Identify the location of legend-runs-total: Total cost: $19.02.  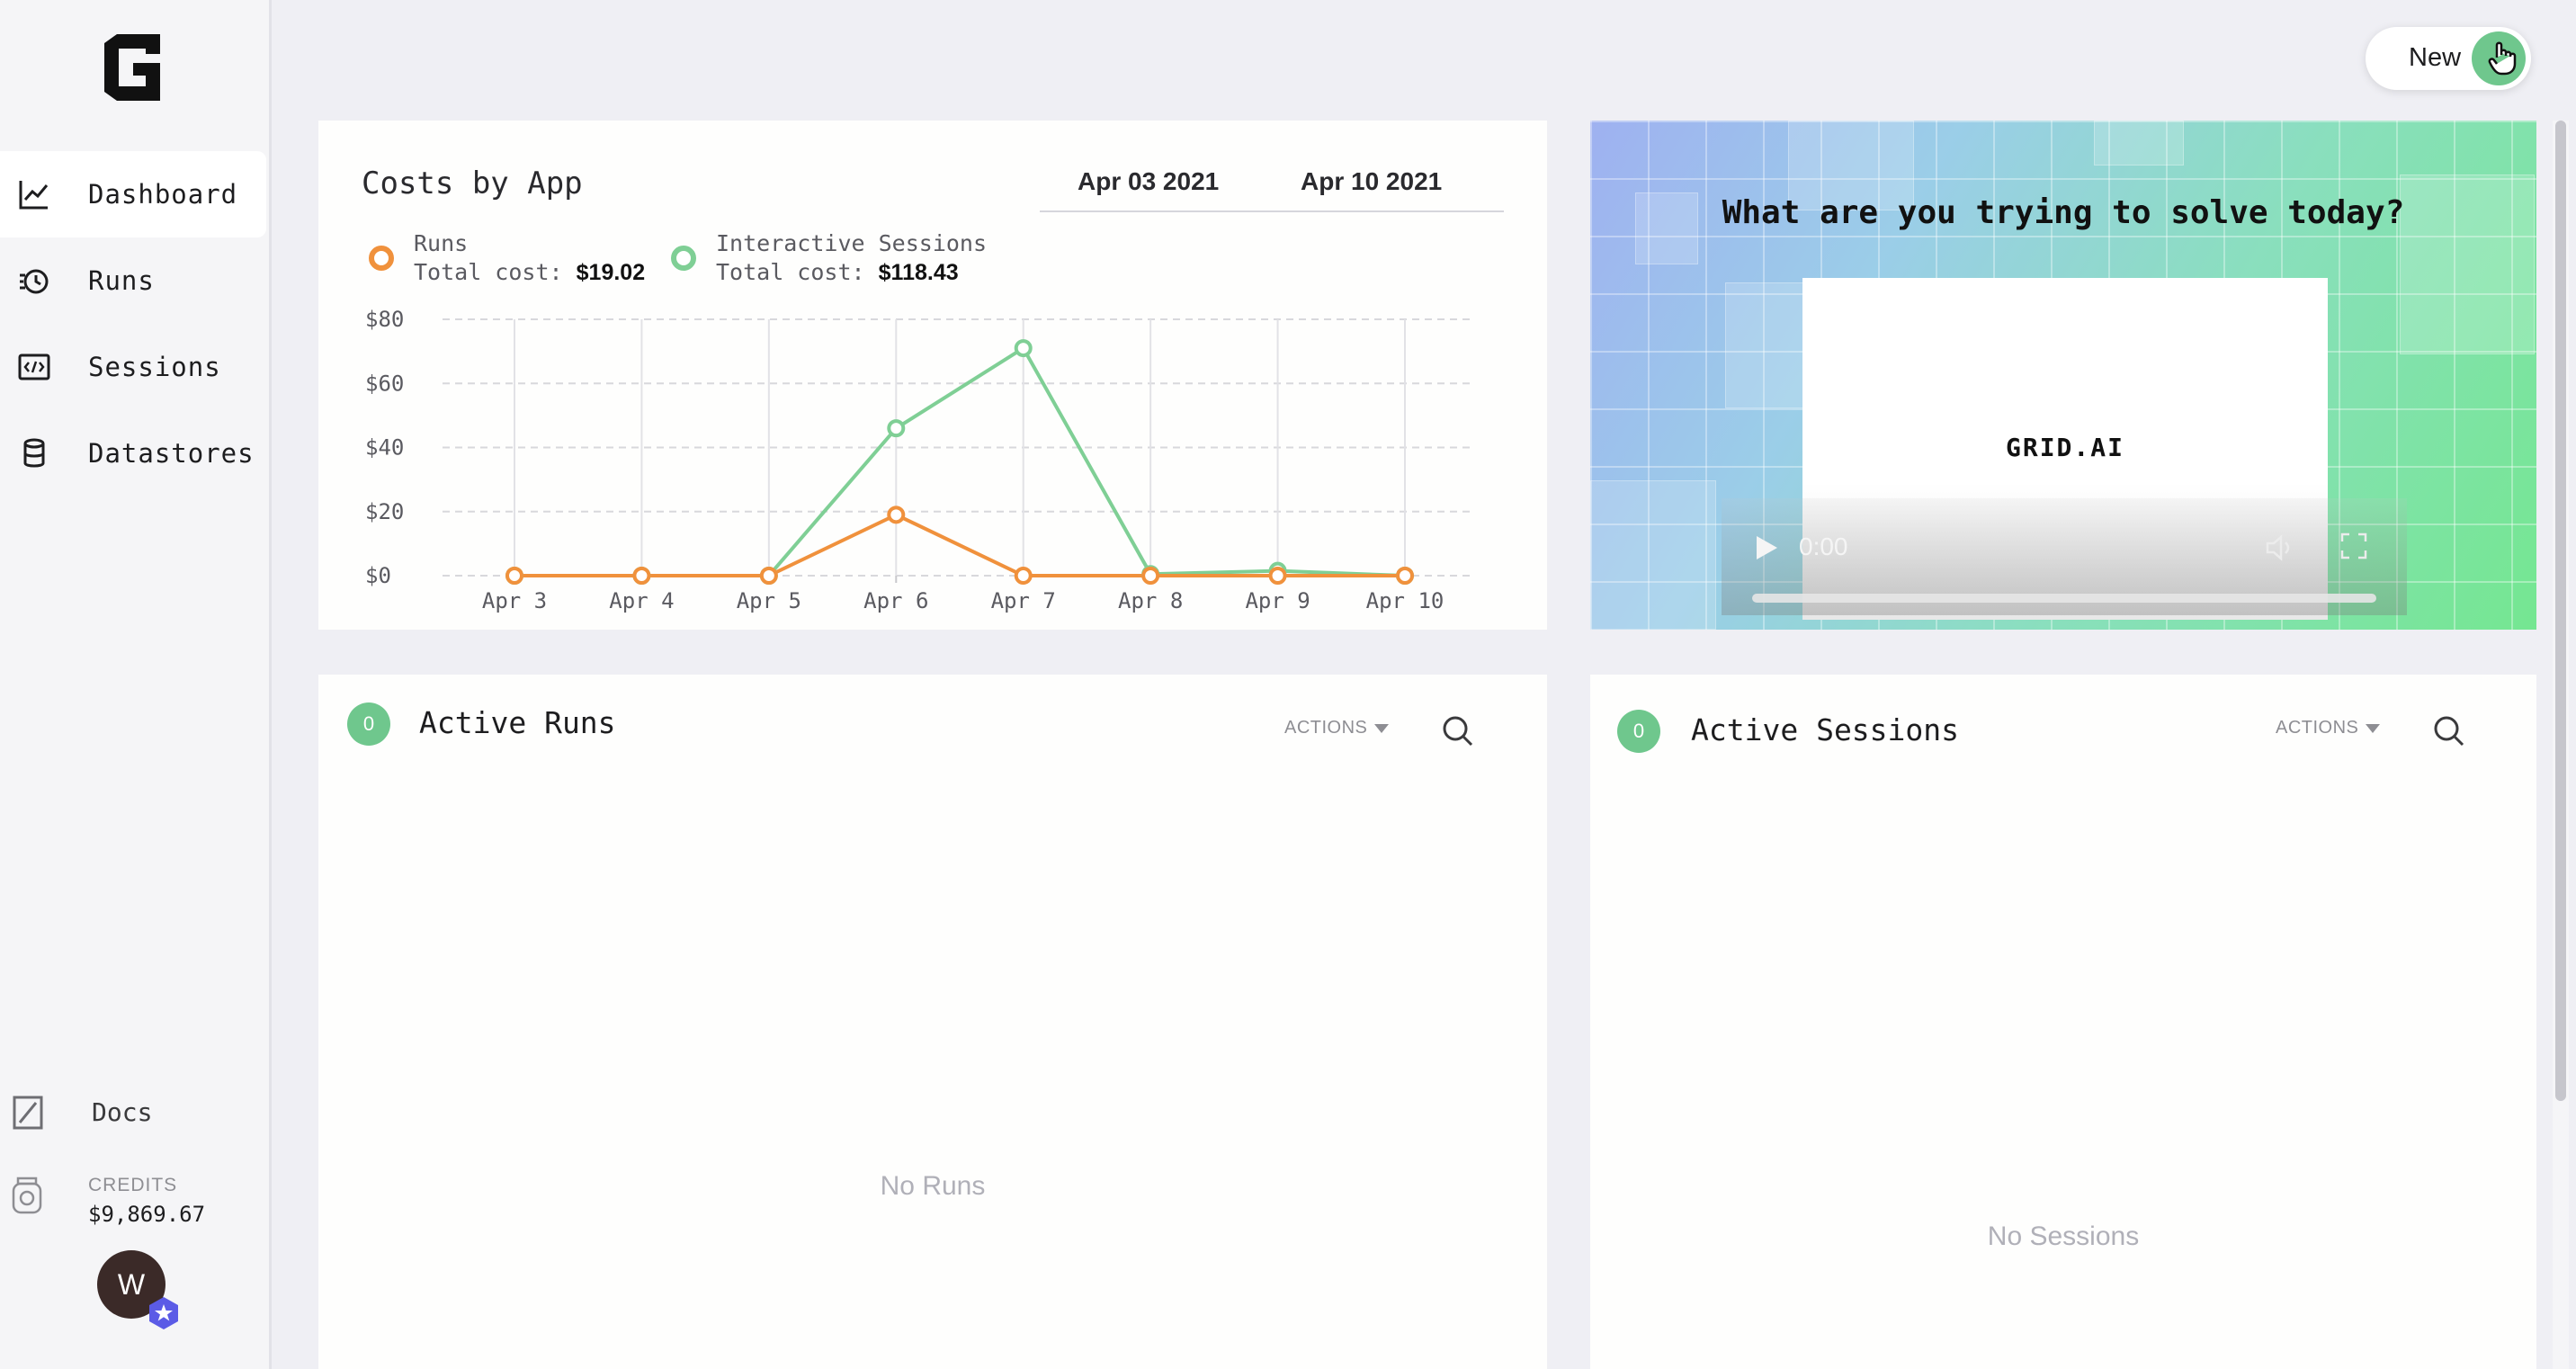
(529, 272).